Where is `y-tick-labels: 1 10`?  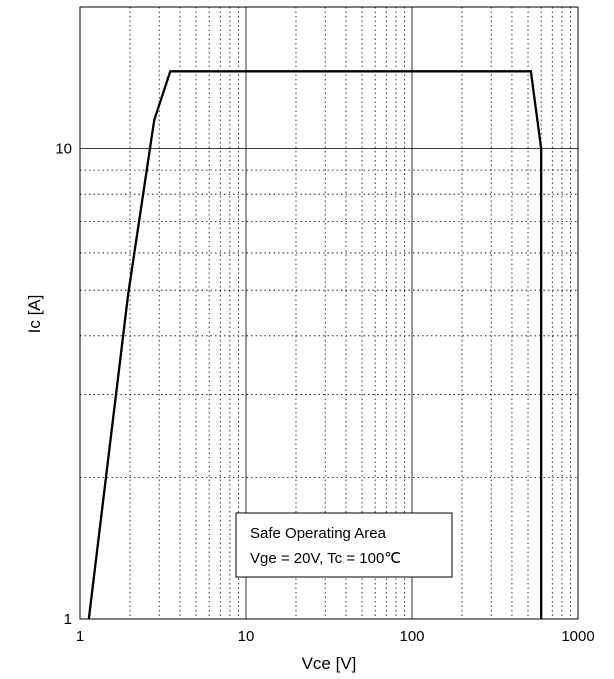
y-tick-labels: 1 10 is located at coordinates (63, 384).